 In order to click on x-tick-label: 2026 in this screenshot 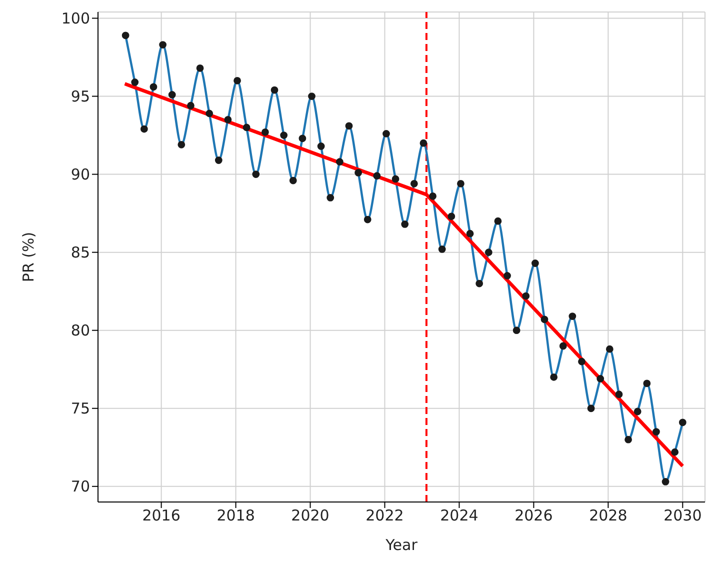, I will do `click(533, 515)`.